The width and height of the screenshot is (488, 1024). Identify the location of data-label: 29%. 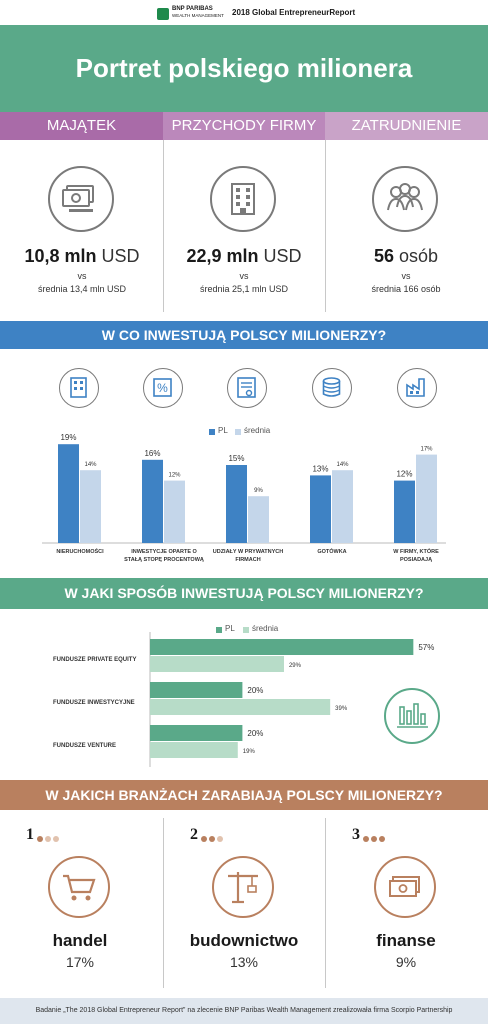
(295, 666).